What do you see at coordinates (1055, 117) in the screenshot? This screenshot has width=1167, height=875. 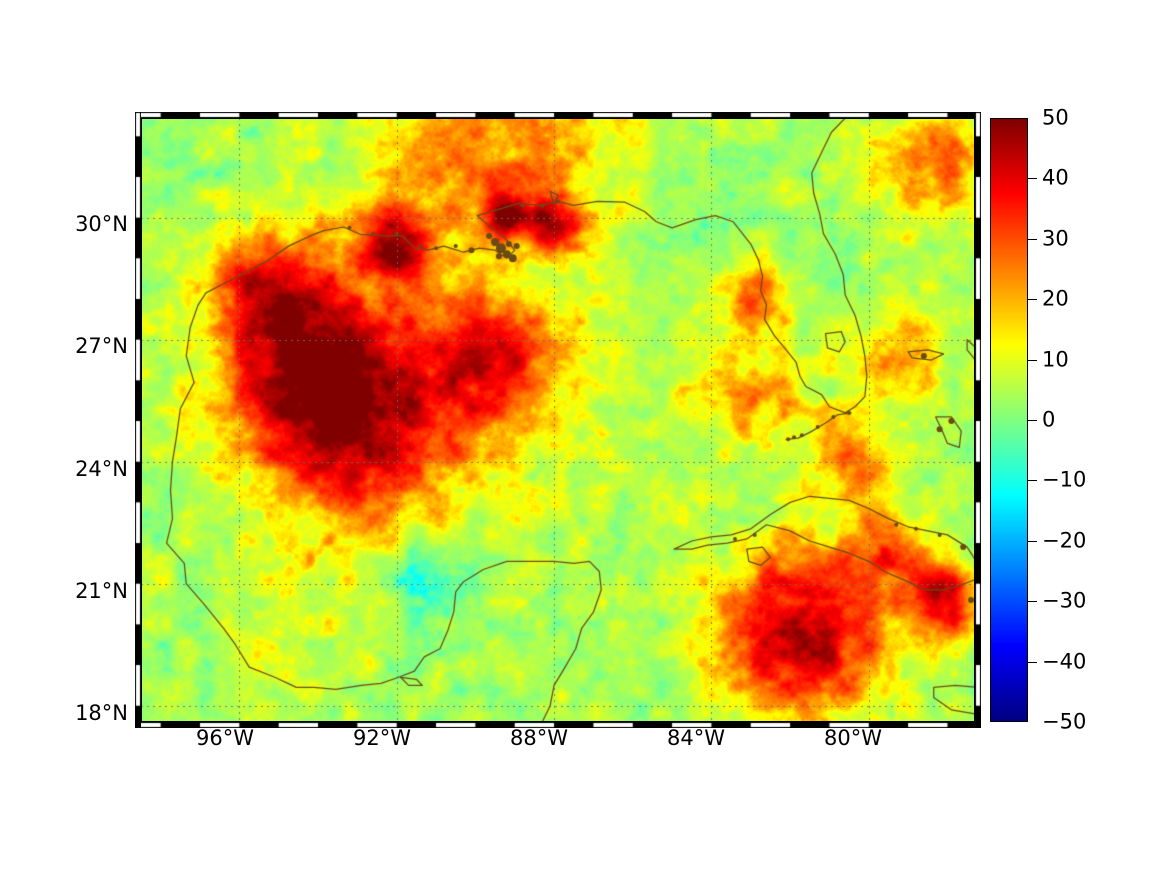 I see `colorbar-tick-label: 50` at bounding box center [1055, 117].